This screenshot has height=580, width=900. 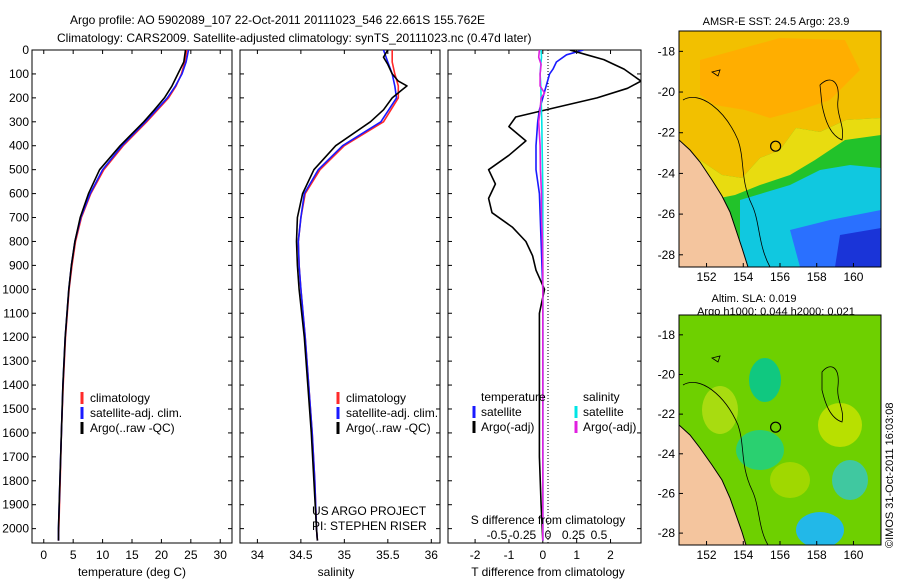 I want to click on sla-map-axes: 152 154 156 158 160 -18 -20 -22 -24 -26 -28, so click(x=761, y=445).